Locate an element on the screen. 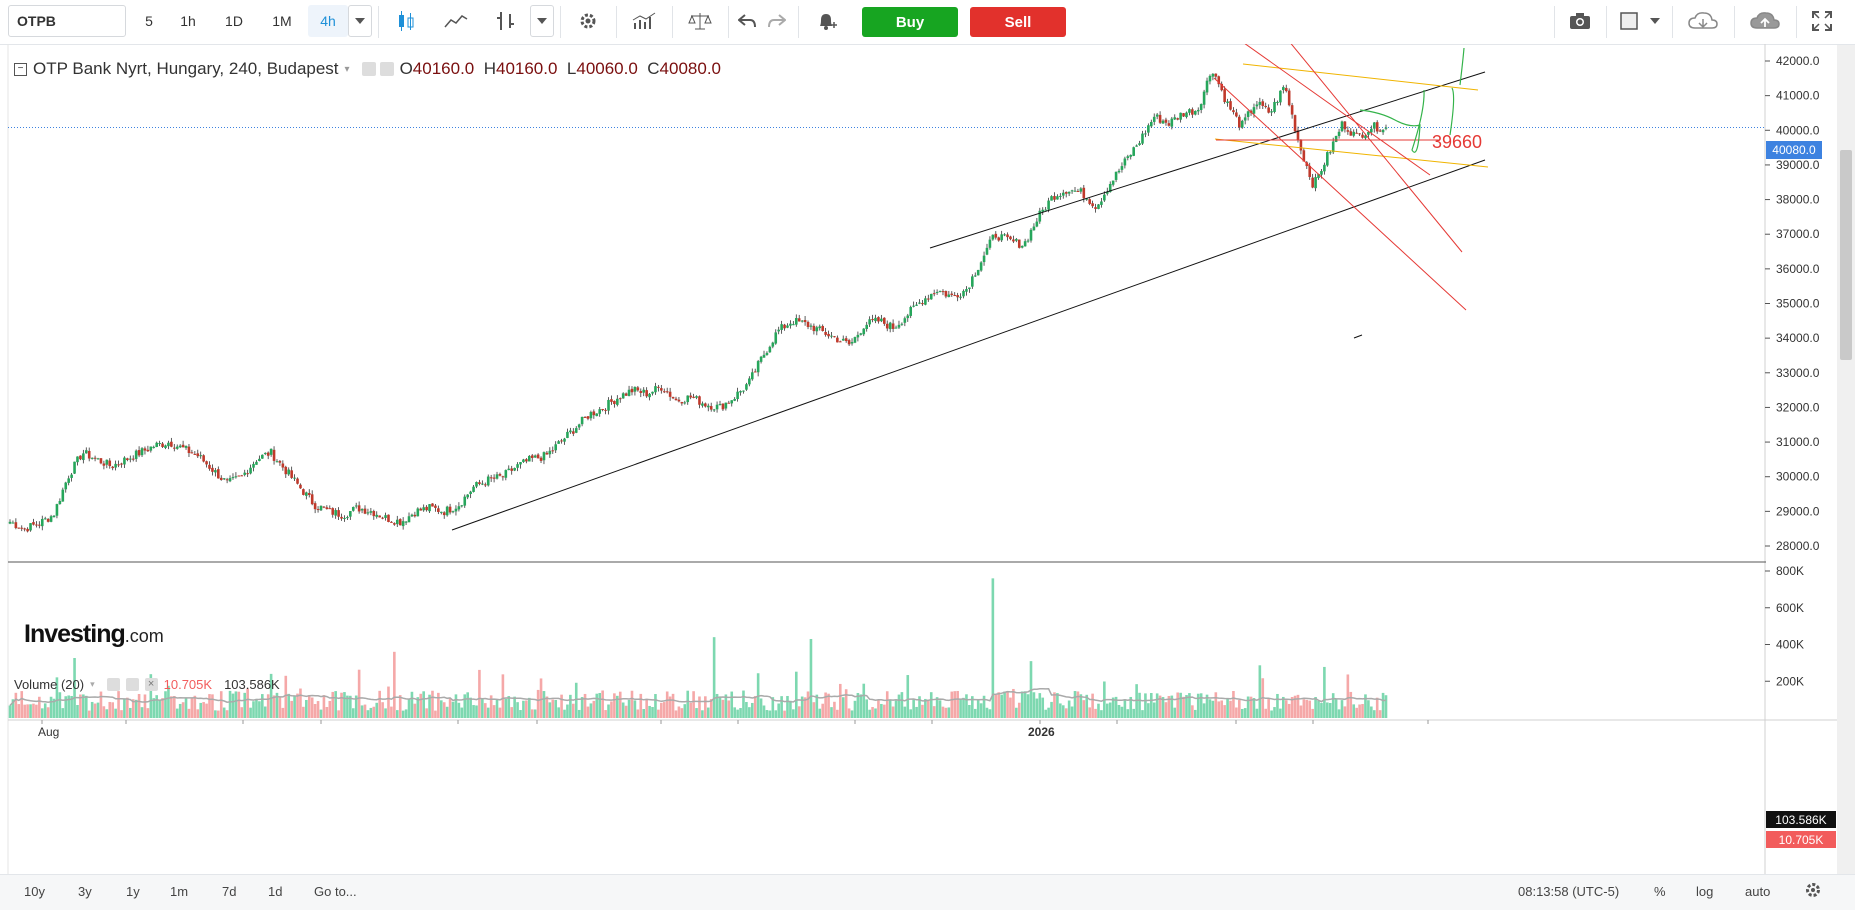 The width and height of the screenshot is (1855, 910). interval-dropdown-icon is located at coordinates (360, 21).